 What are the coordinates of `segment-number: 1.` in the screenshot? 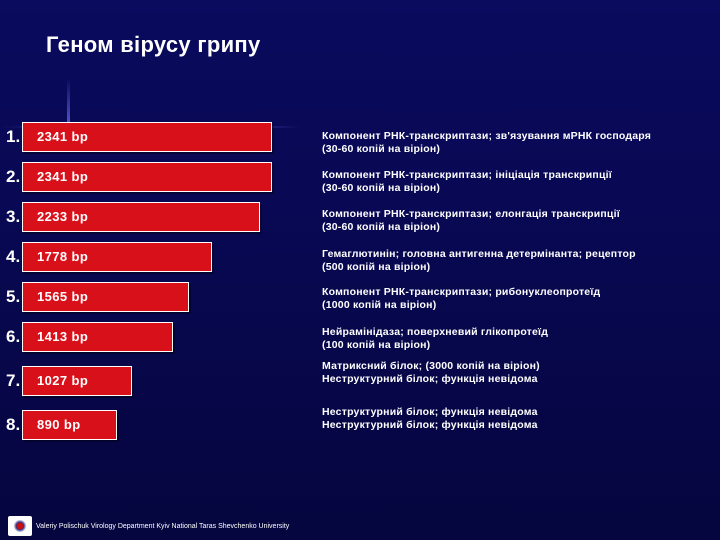 It's located at (13, 136).